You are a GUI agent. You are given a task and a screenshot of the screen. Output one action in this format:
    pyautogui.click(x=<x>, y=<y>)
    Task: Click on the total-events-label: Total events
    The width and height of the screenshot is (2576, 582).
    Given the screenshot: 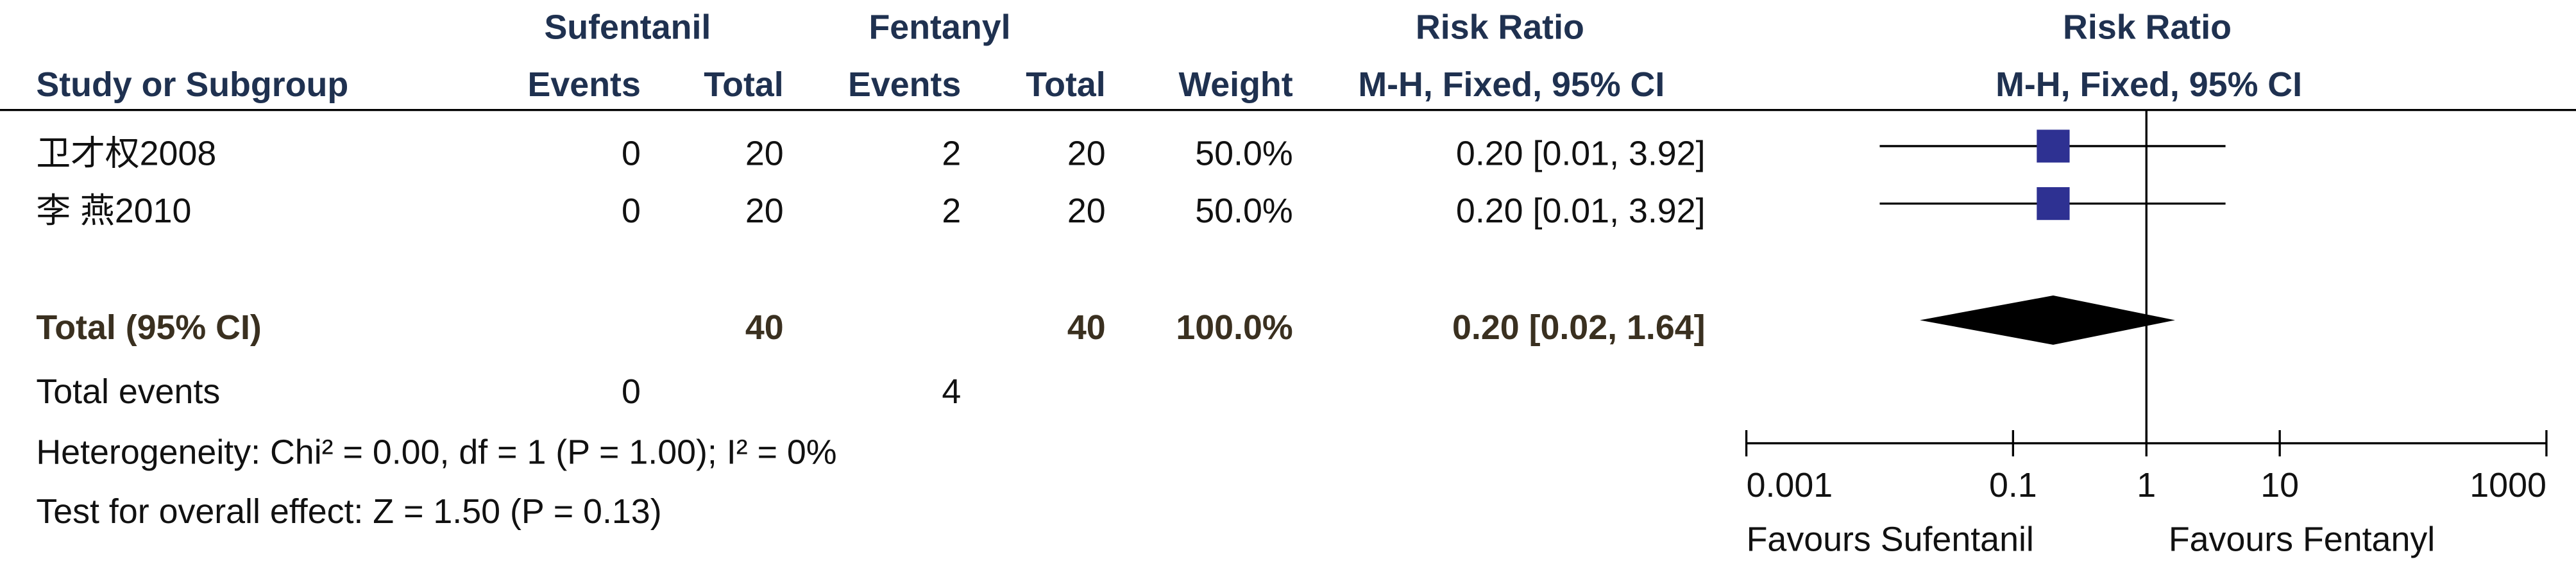 What is the action you would take?
    pyautogui.click(x=128, y=391)
    